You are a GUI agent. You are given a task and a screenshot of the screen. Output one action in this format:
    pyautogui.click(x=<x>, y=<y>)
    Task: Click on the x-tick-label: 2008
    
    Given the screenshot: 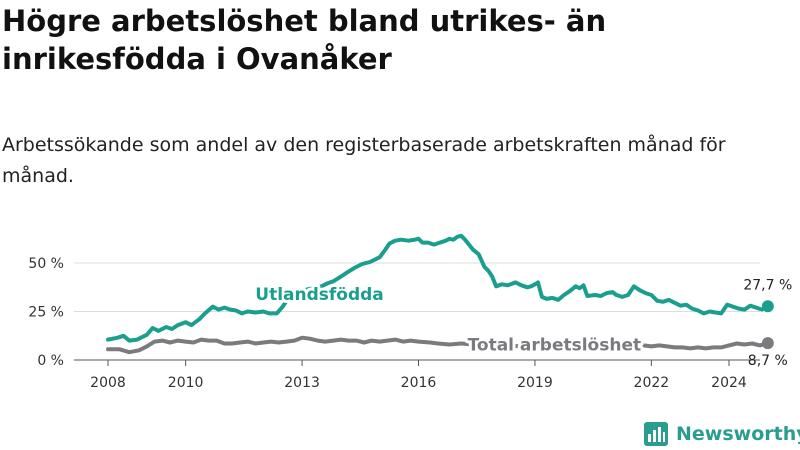 What is the action you would take?
    pyautogui.click(x=108, y=383)
    